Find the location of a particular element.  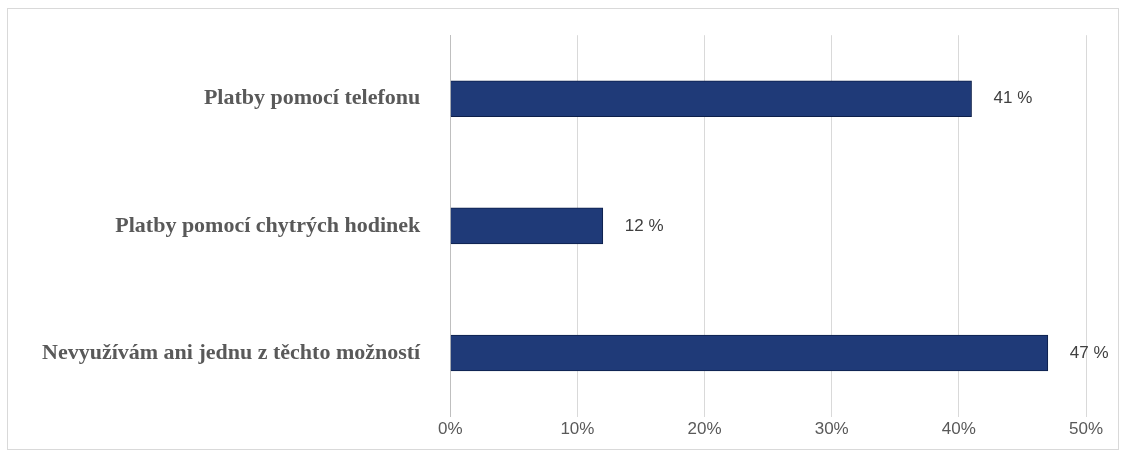

x-tick-label: 20% is located at coordinates (704, 429).